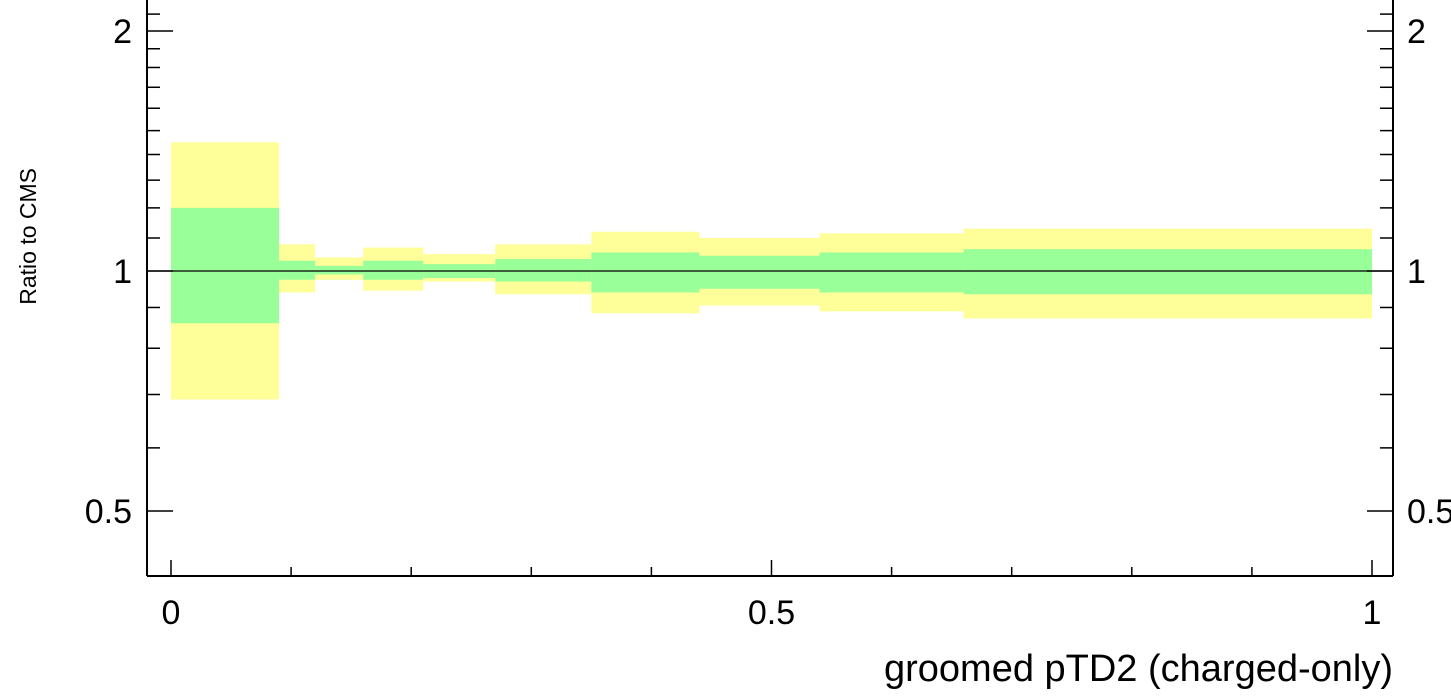 The width and height of the screenshot is (1451, 699). Describe the element at coordinates (28, 236) in the screenshot. I see `y-axis-label: Ratio to CMS` at that location.